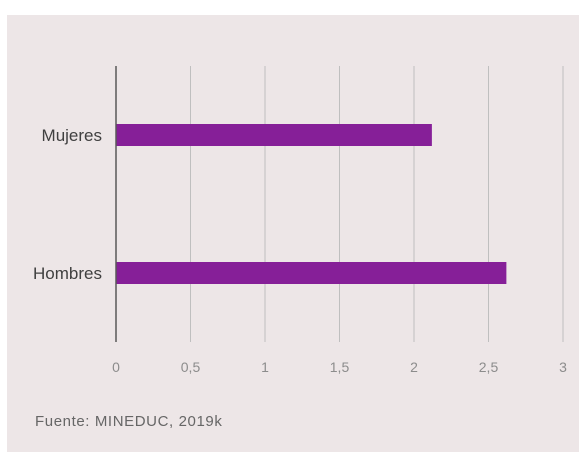 The height and width of the screenshot is (458, 586). Describe the element at coordinates (67, 273) in the screenshot. I see `category-label: Hombres` at that location.